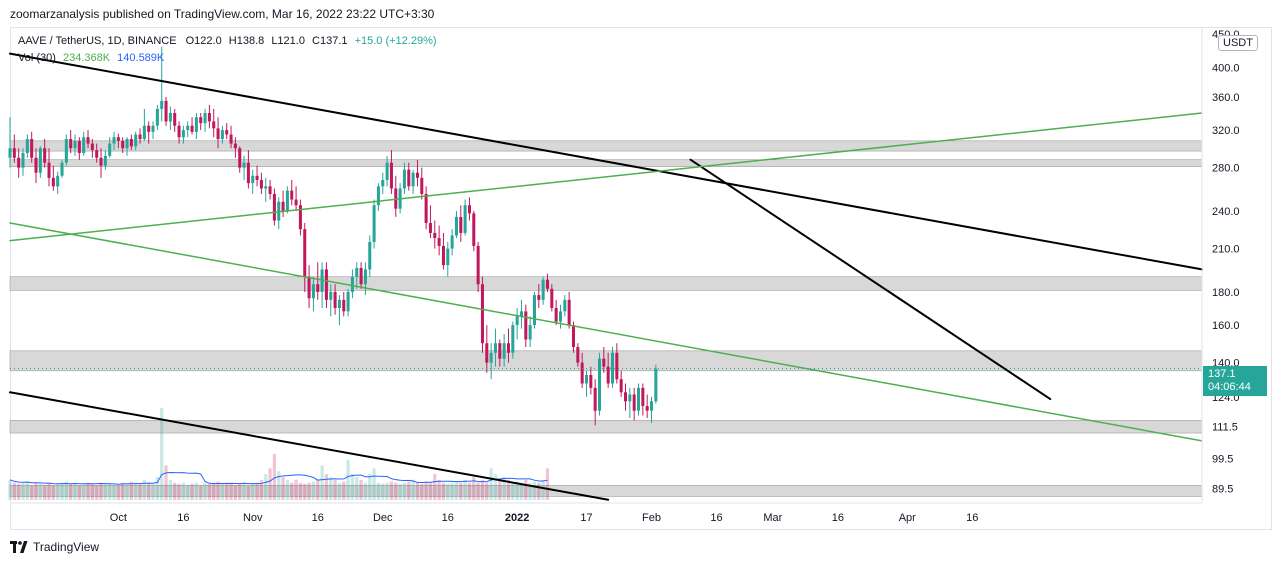  I want to click on price-tick-label: 400.0, so click(1226, 68).